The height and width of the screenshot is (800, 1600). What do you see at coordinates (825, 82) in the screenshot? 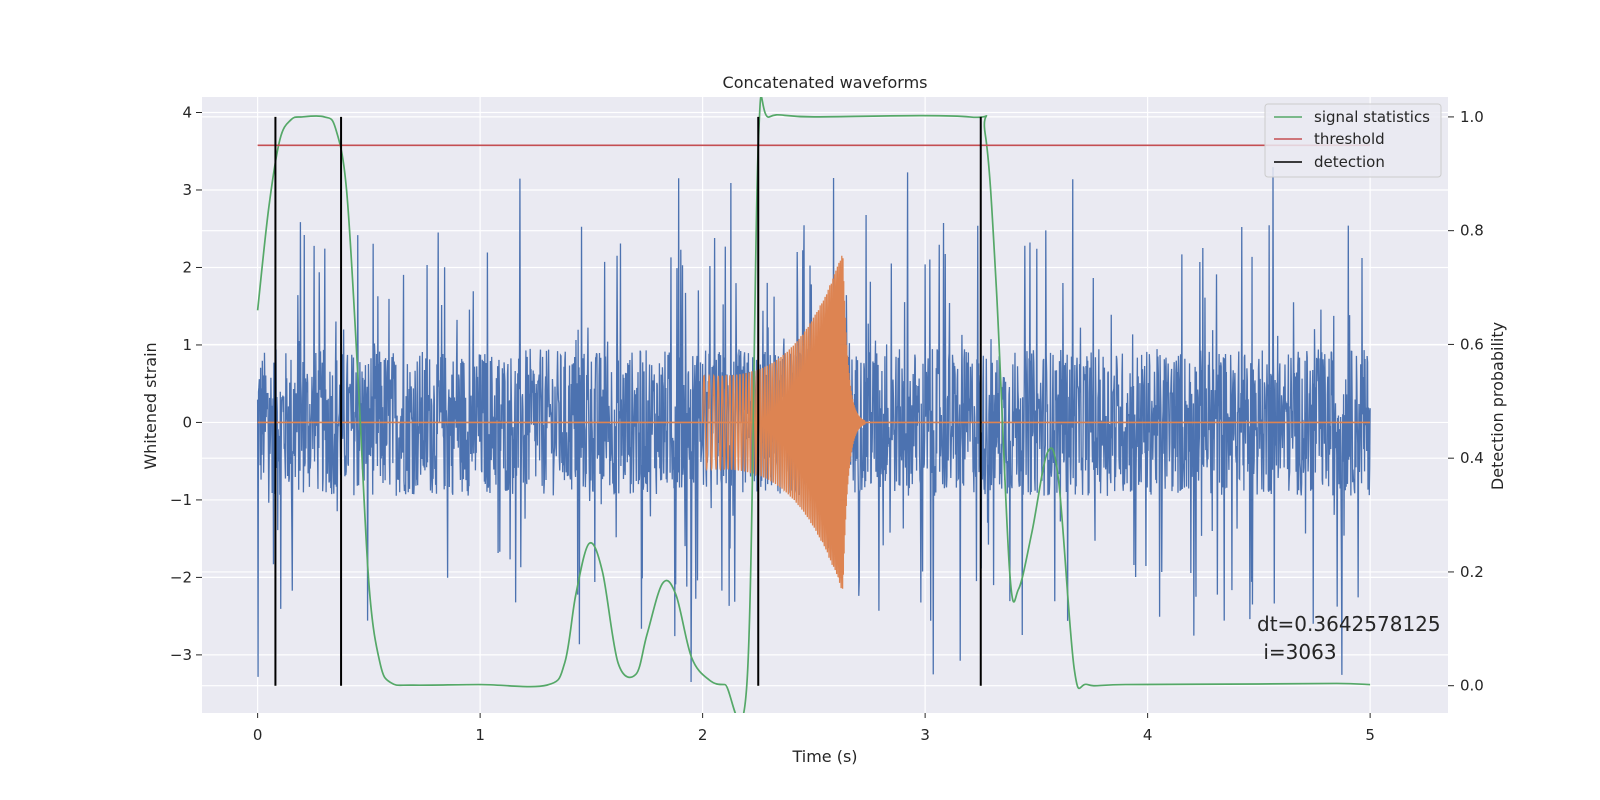
I see `chart-title: Concatenated waveforms` at bounding box center [825, 82].